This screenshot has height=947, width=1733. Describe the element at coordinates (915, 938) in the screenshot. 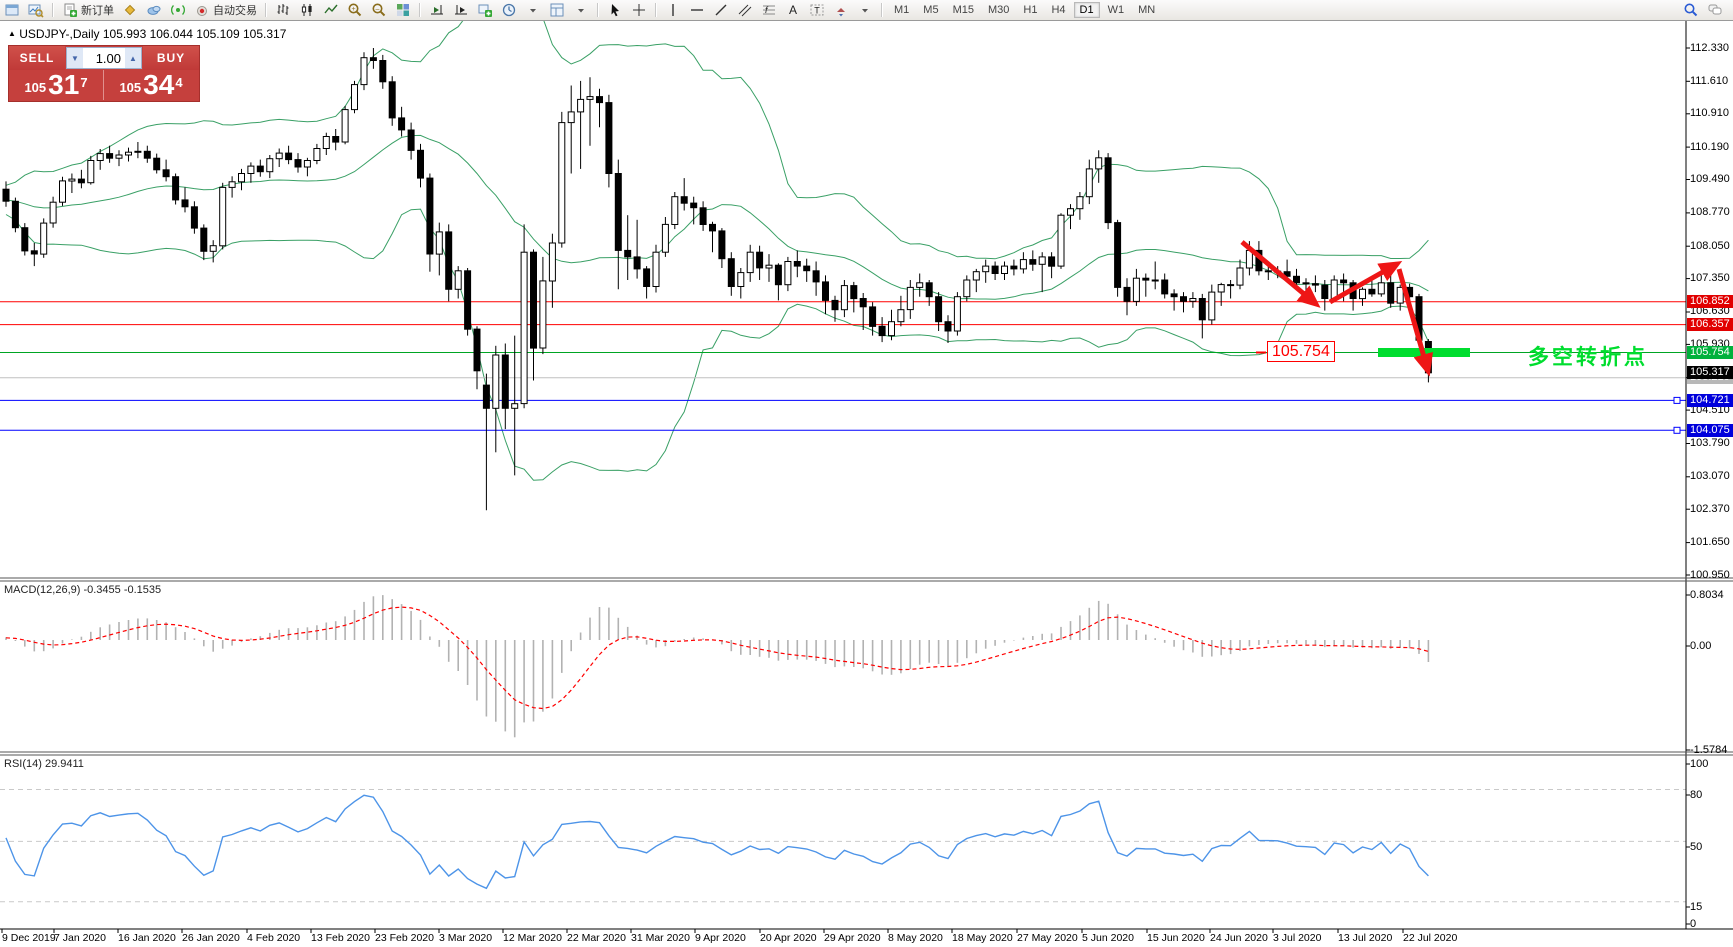

I see `date-label: 8 May 2020` at that location.